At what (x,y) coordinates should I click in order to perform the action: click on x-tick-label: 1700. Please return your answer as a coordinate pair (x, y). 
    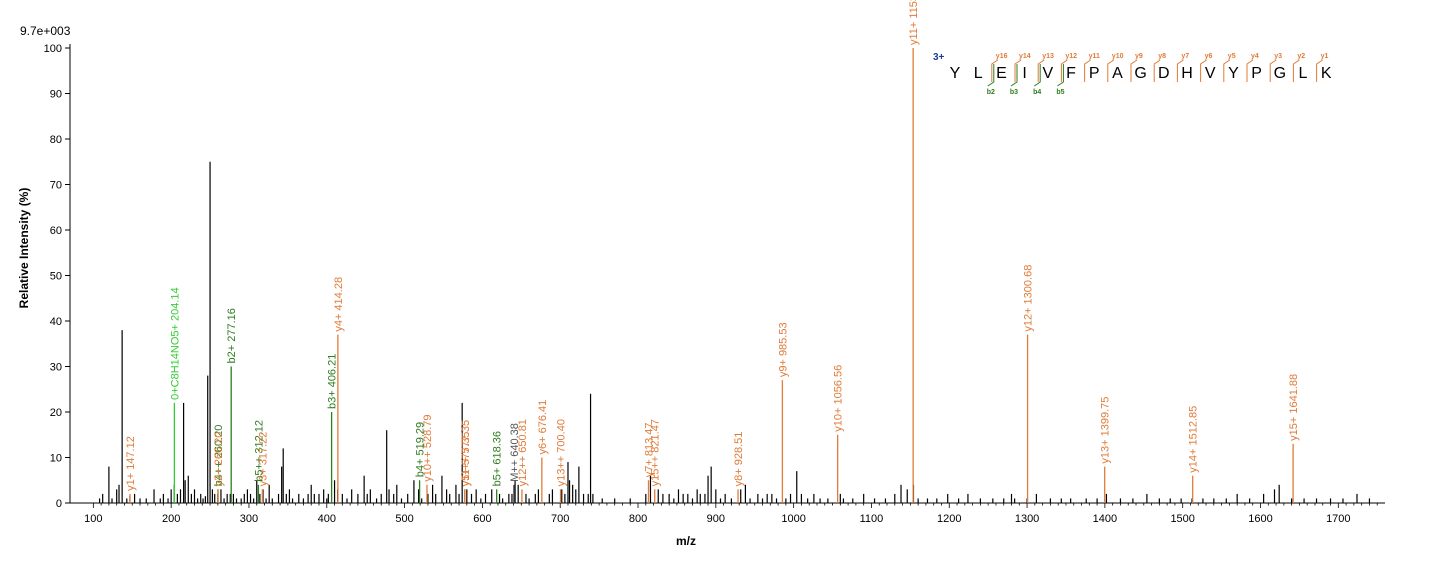
    Looking at the image, I should click on (1338, 519).